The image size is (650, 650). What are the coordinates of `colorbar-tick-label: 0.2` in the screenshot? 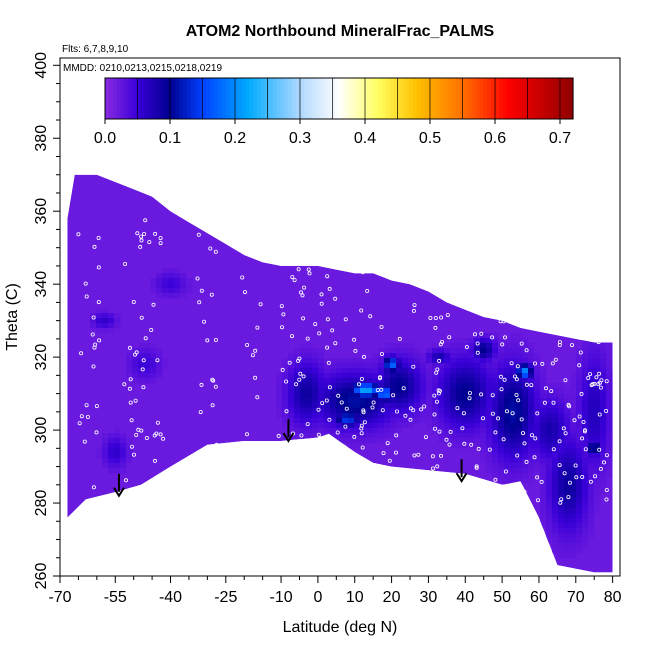 It's located at (235, 138).